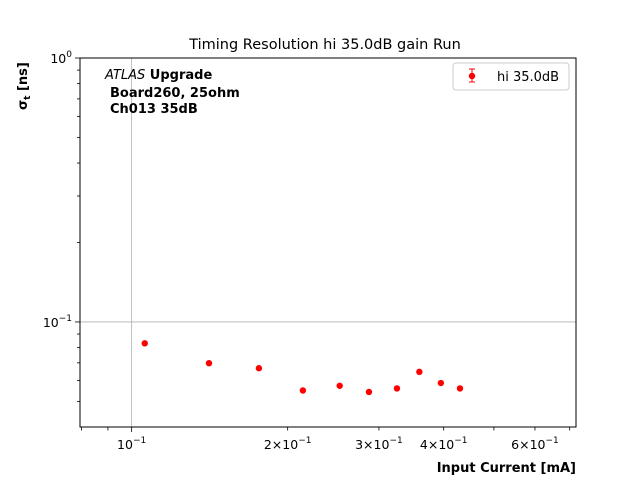  I want to click on x-axis-label: Input Current [mA], so click(506, 468).